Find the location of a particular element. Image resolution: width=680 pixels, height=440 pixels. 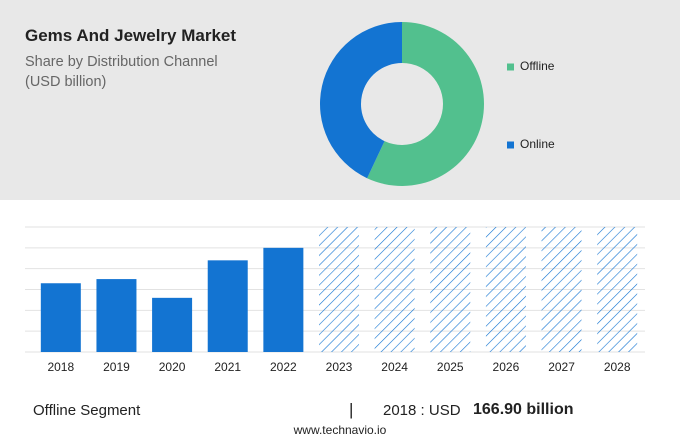

x-tick-label: 2024 is located at coordinates (394, 367).